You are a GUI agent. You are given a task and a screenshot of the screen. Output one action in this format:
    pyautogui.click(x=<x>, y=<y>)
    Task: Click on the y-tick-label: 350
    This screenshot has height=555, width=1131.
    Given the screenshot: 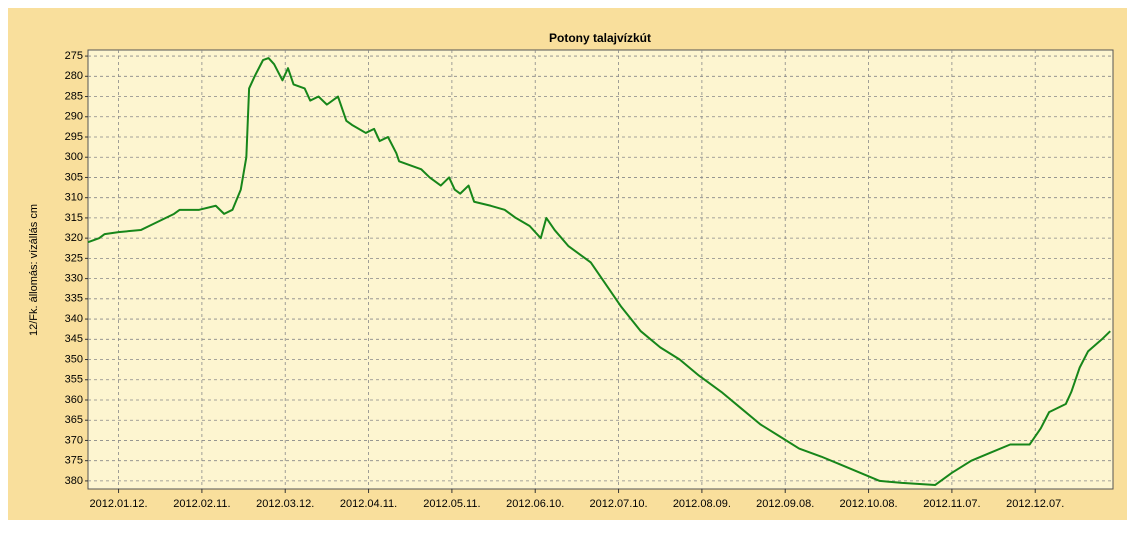 What is the action you would take?
    pyautogui.click(x=74, y=359)
    